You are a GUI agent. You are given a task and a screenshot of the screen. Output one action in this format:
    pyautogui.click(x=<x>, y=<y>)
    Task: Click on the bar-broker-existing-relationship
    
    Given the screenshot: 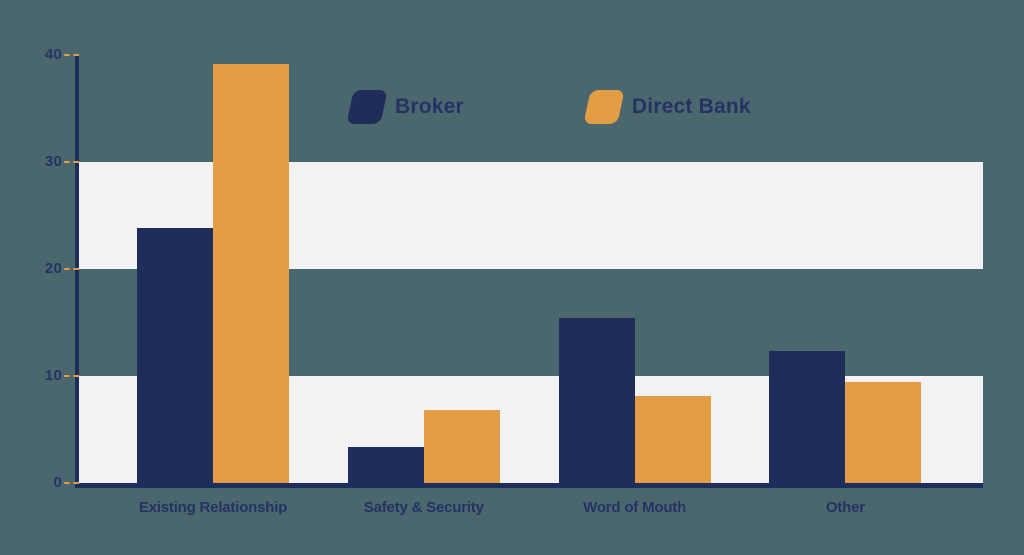 What is the action you would take?
    pyautogui.click(x=175, y=355)
    